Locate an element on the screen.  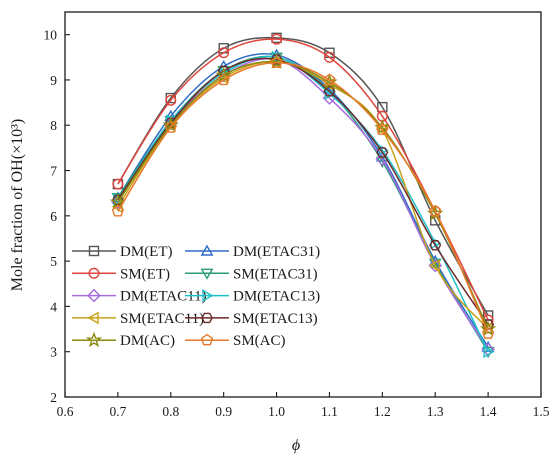
legend-item: SM(ETAC13) is located at coordinates (251, 319).